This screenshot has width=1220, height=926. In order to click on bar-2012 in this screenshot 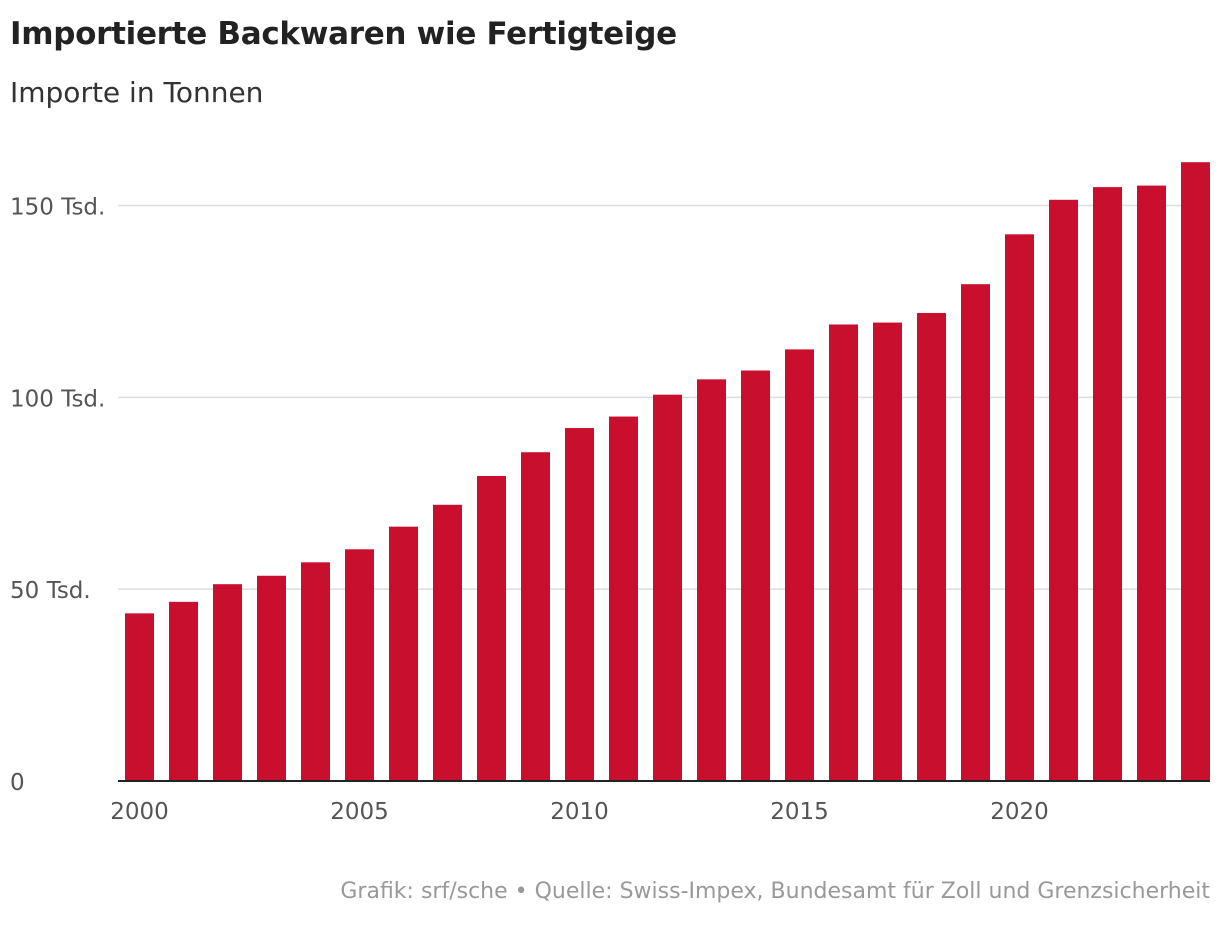, I will do `click(667, 587)`.